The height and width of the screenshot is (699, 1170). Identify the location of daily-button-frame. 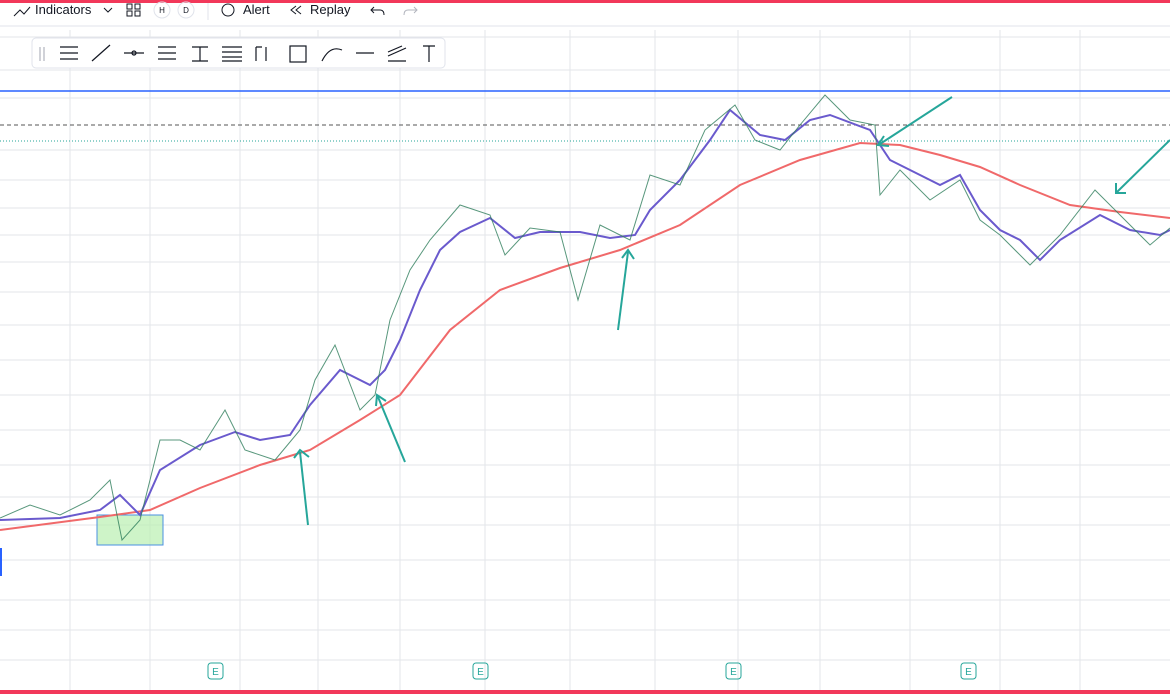
(186, 10).